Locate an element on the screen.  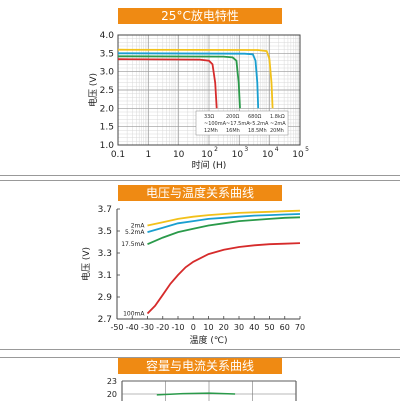
legend-text: 200Ω is located at coordinates (233, 117).